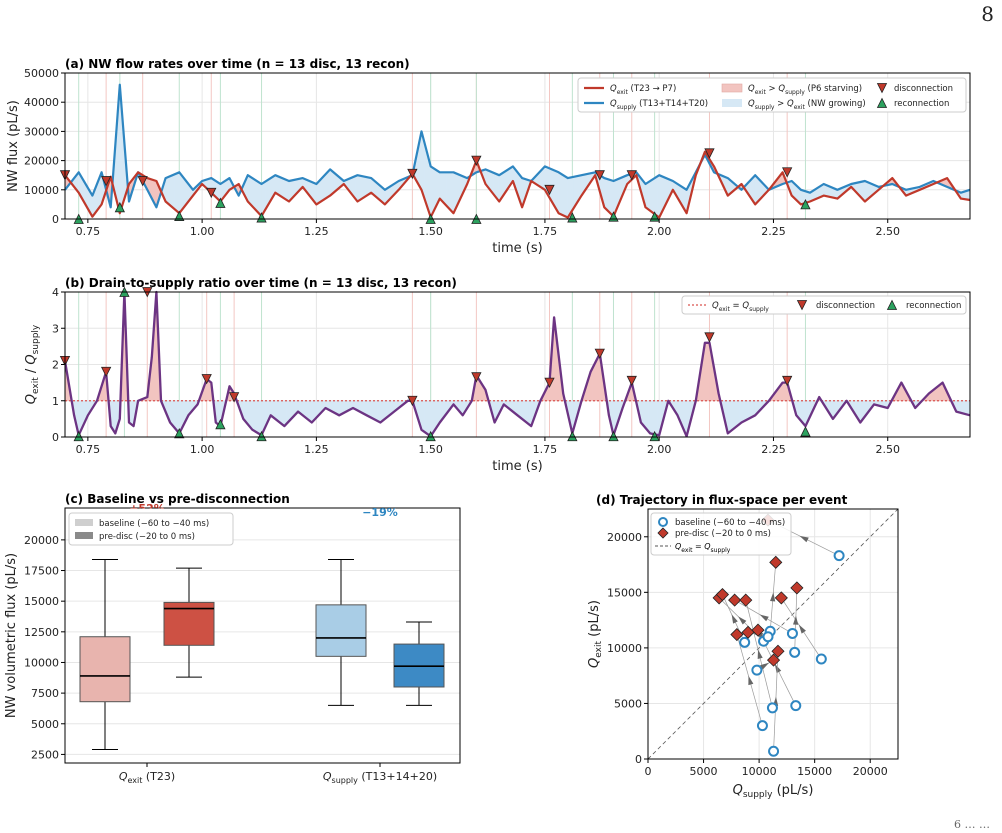 Image resolution: width=1002 pixels, height=833 pixels. Describe the element at coordinates (773, 634) in the screenshot. I see `panel-d-frame` at that location.